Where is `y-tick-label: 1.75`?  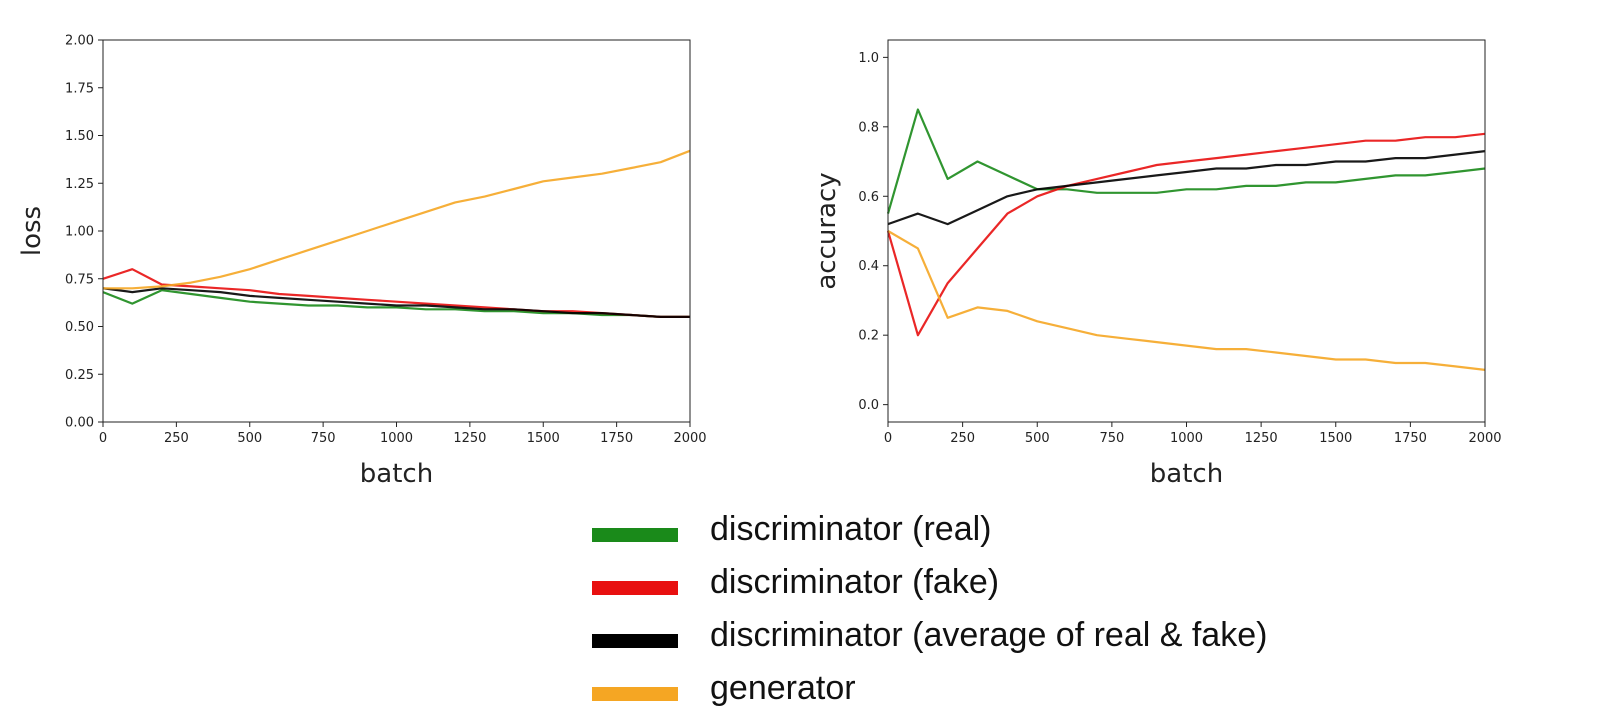 y-tick-label: 1.75 is located at coordinates (79, 88).